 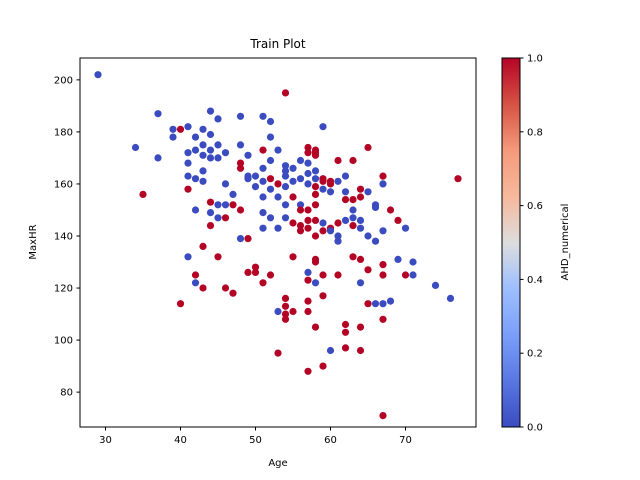 I want to click on y-tick-label: 120, so click(x=63, y=289).